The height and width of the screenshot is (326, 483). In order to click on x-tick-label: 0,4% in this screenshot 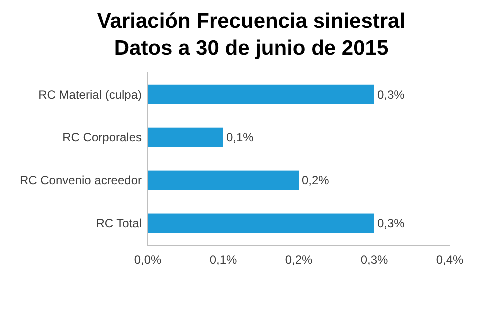, I will do `click(450, 260)`.